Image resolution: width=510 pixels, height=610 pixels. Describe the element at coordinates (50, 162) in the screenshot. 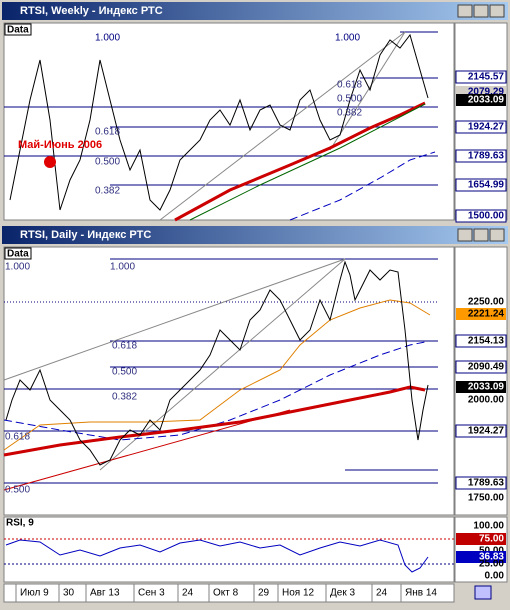

I see `annotation-icon` at that location.